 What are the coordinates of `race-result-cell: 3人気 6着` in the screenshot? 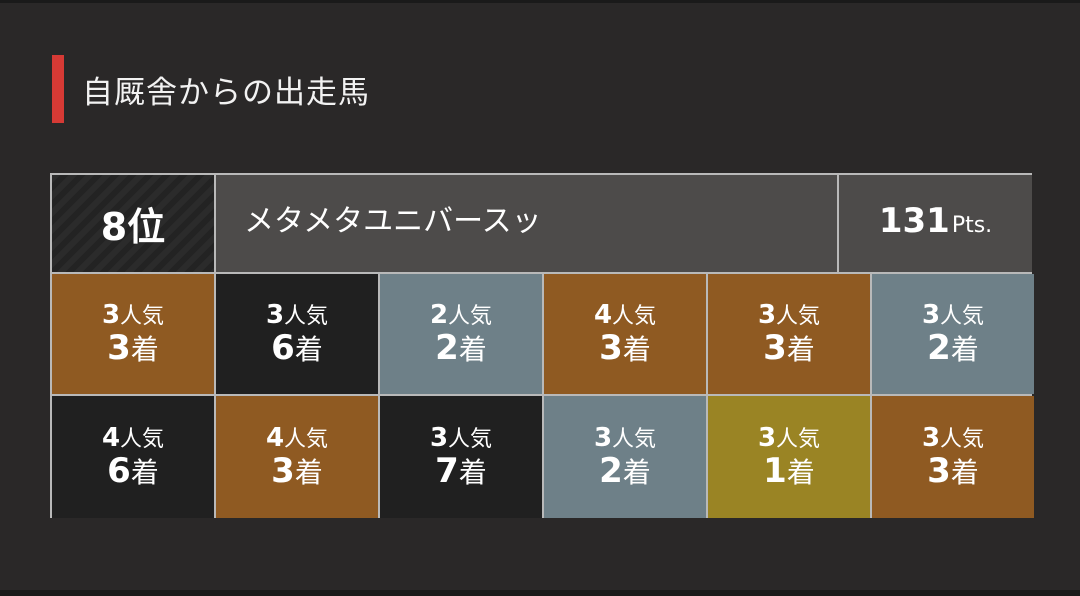 It's located at (297, 334).